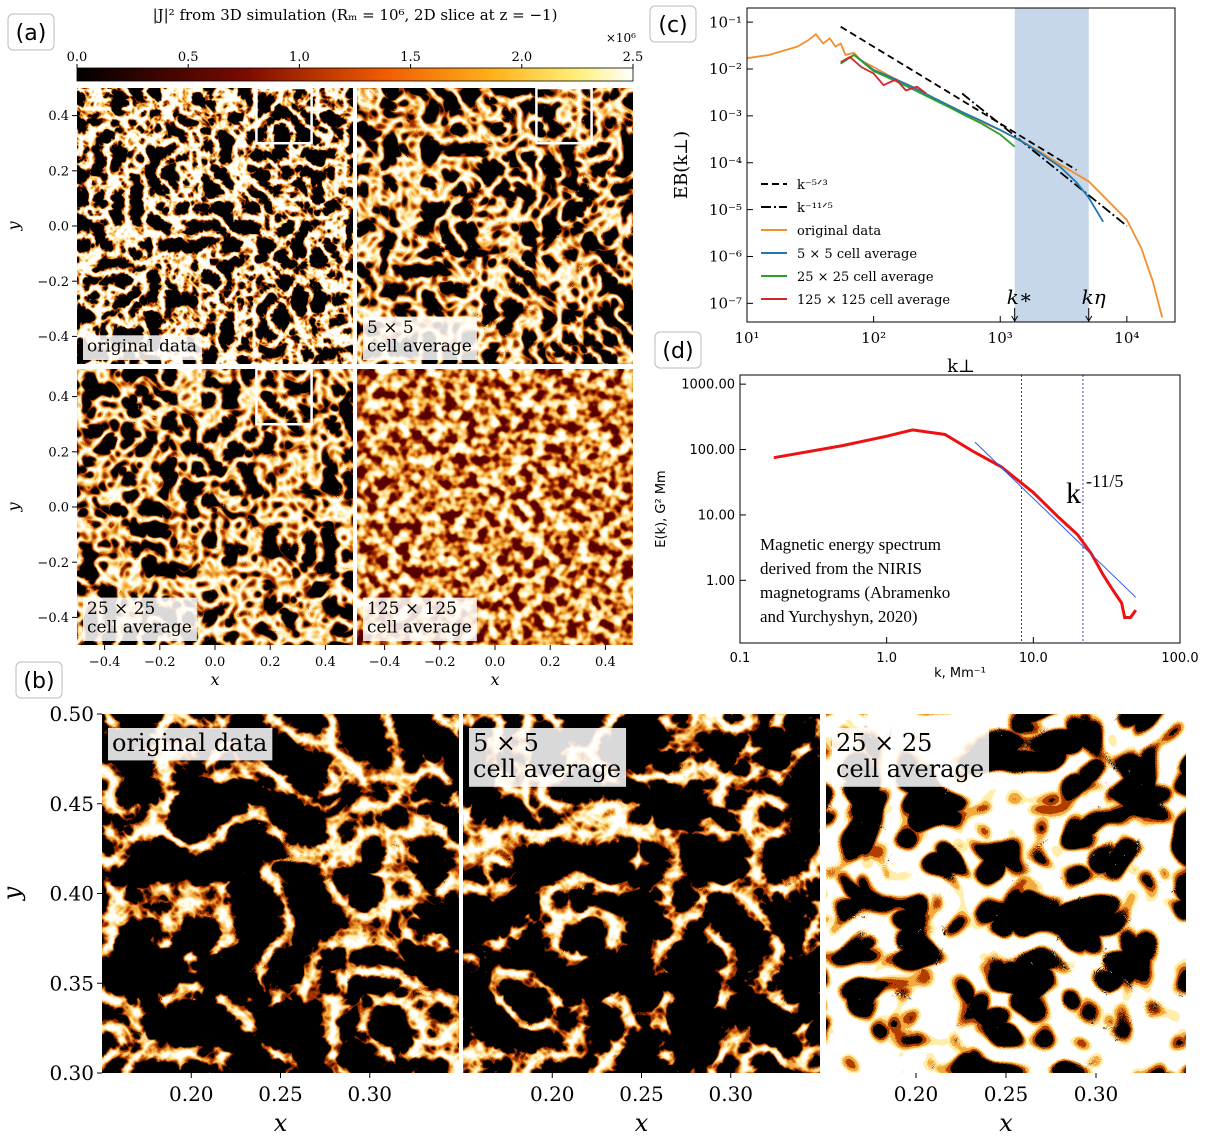 The width and height of the screenshot is (1217, 1140). Describe the element at coordinates (961, 366) in the screenshot. I see `x-axis-label: k⊥` at that location.